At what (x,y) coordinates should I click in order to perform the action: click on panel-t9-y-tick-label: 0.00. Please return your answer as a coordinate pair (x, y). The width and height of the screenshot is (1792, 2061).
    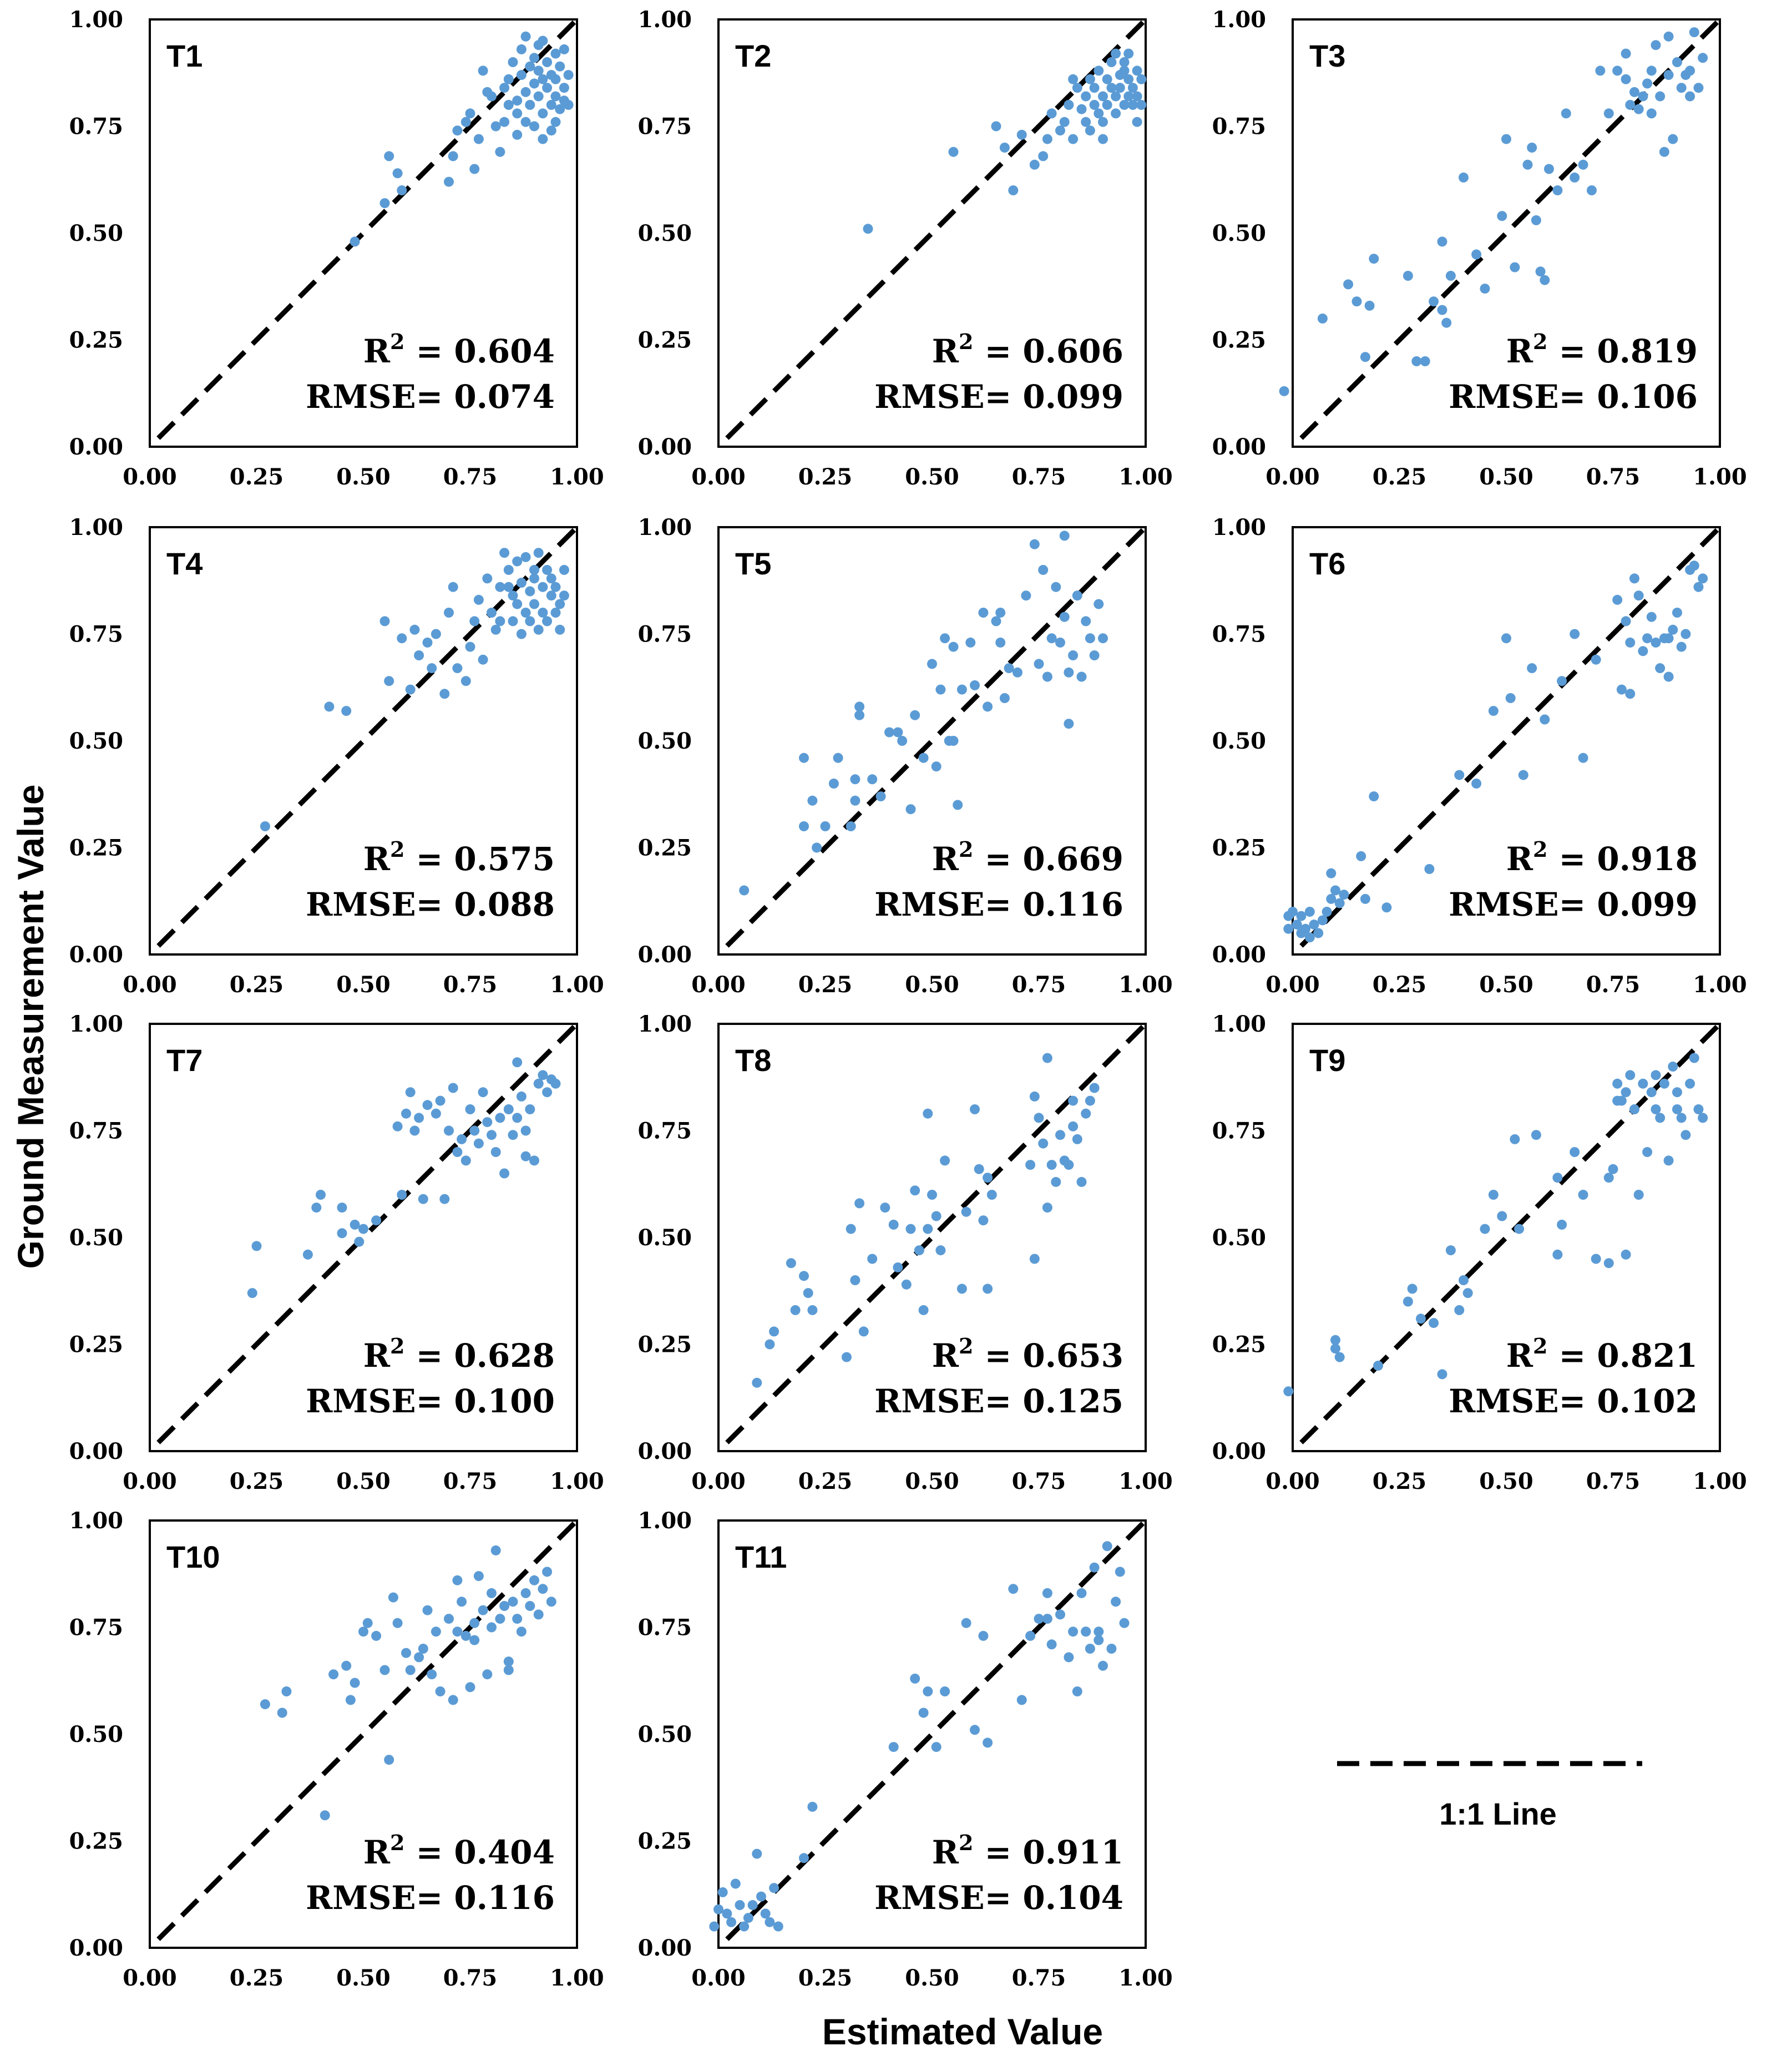
    Looking at the image, I should click on (1239, 1451).